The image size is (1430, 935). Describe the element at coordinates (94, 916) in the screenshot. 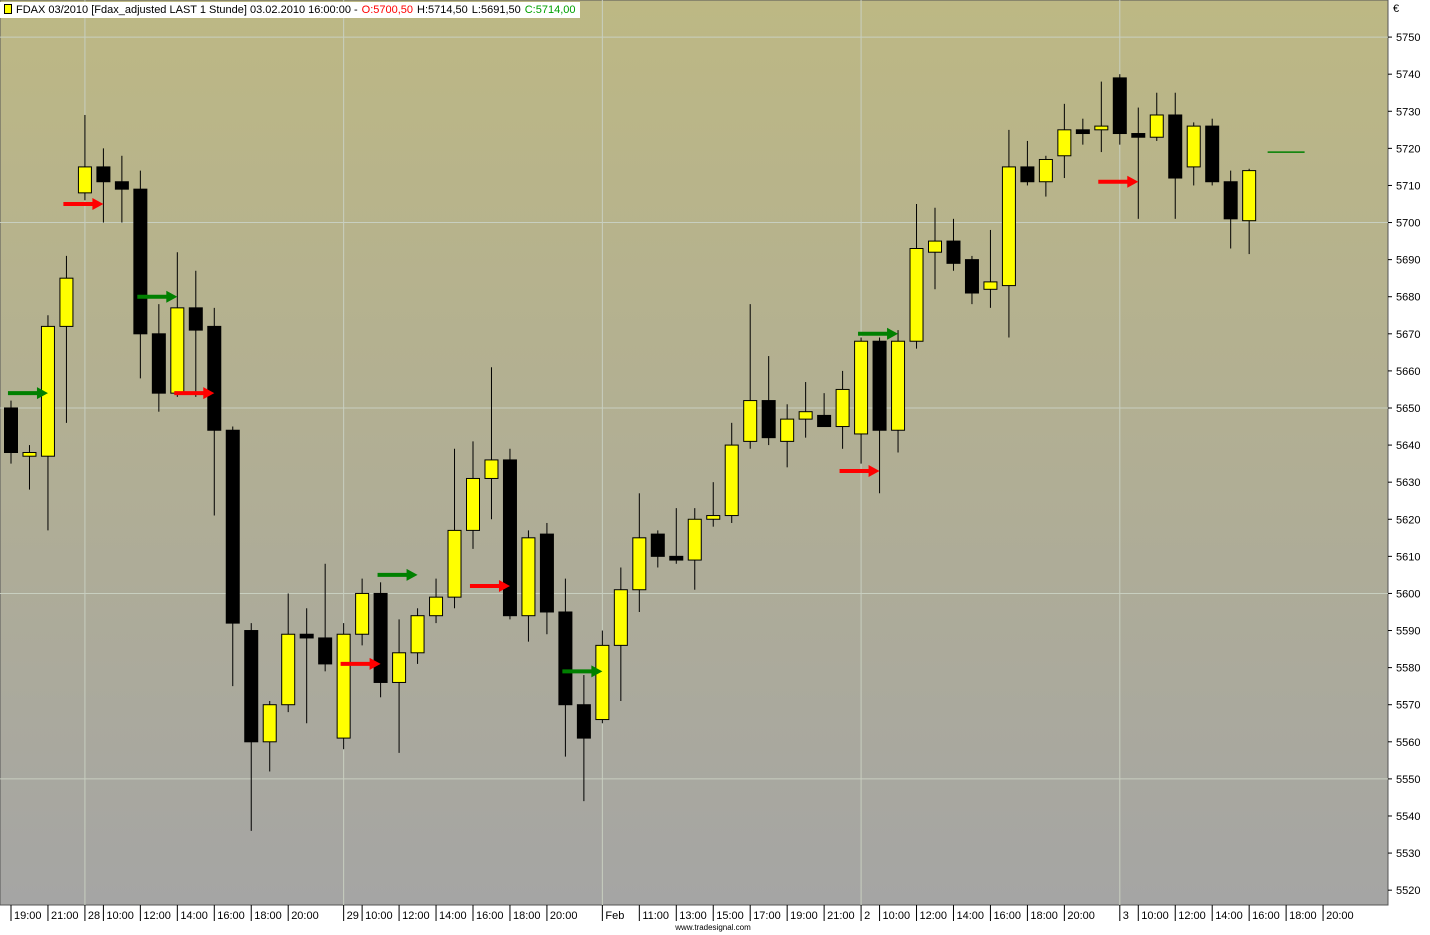

I see `x-tick-label: 28` at that location.